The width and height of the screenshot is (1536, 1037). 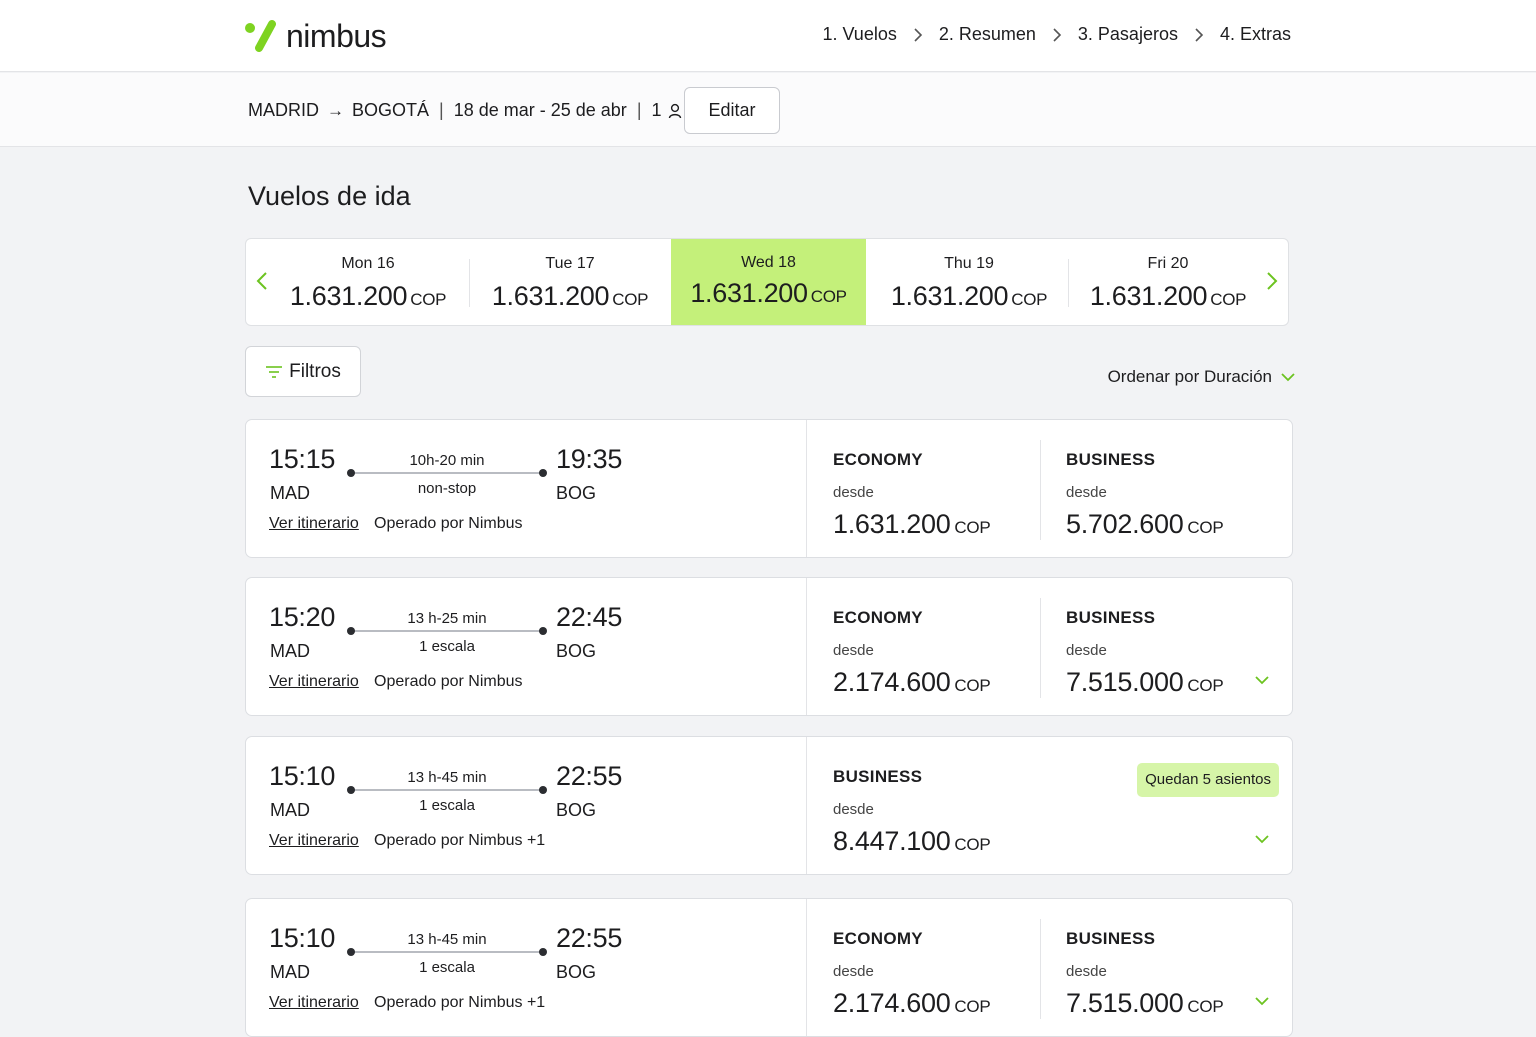 What do you see at coordinates (391, 110) in the screenshot?
I see `destination-city: BOGOTÁ` at bounding box center [391, 110].